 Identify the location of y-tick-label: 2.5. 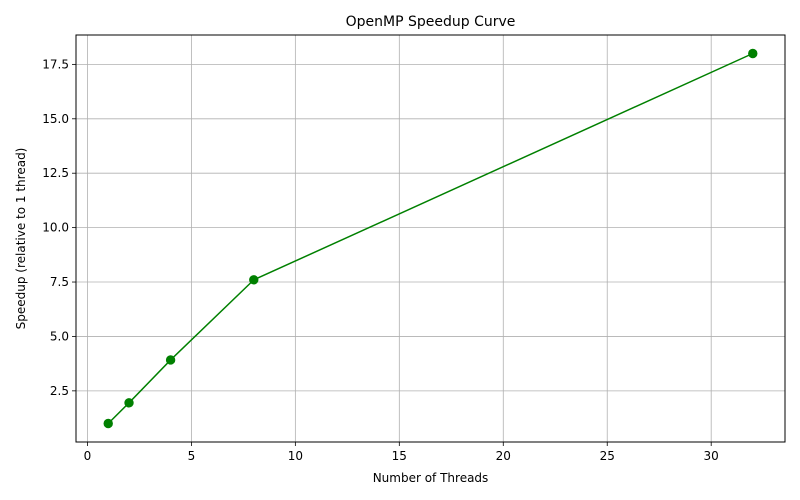
(59, 391).